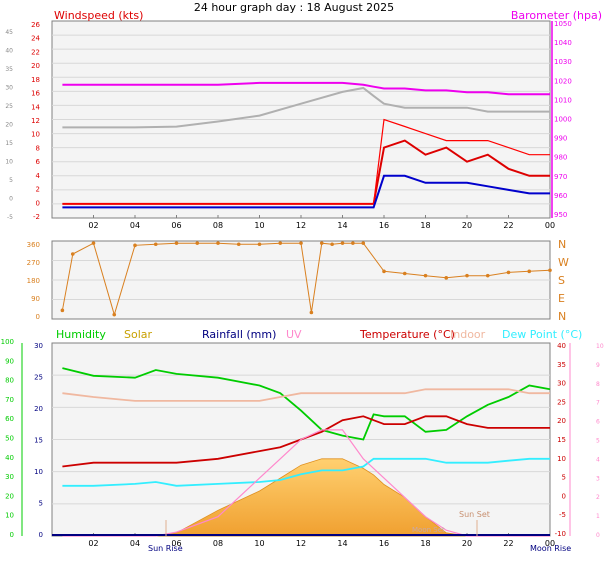 The width and height of the screenshot is (608, 561). I want to click on compass-label: N, so click(562, 316).